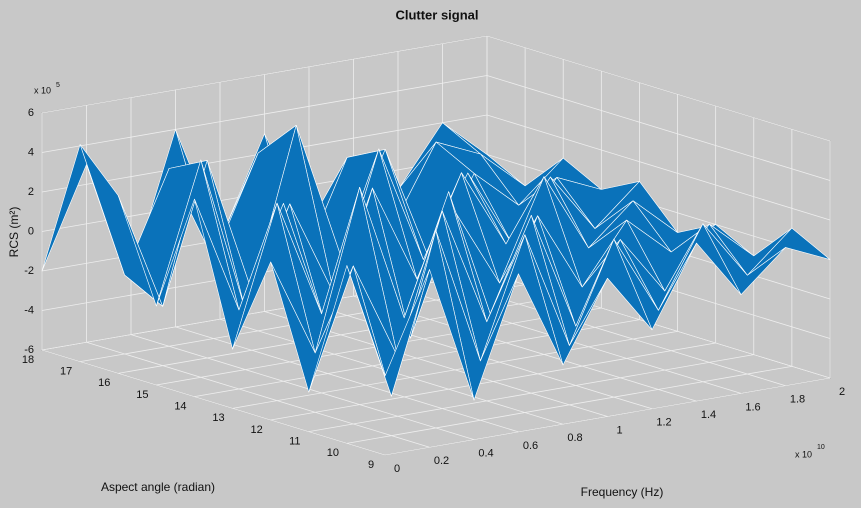 The image size is (861, 508). What do you see at coordinates (158, 487) in the screenshot?
I see `y-axis-label: Aspect angle (radian)` at bounding box center [158, 487].